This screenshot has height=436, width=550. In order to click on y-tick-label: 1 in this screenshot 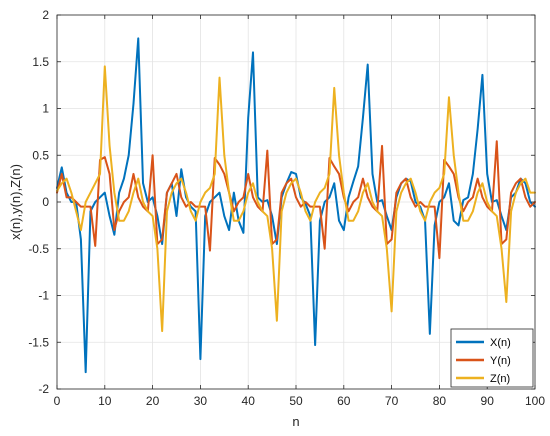, I will do `click(45, 109)`.